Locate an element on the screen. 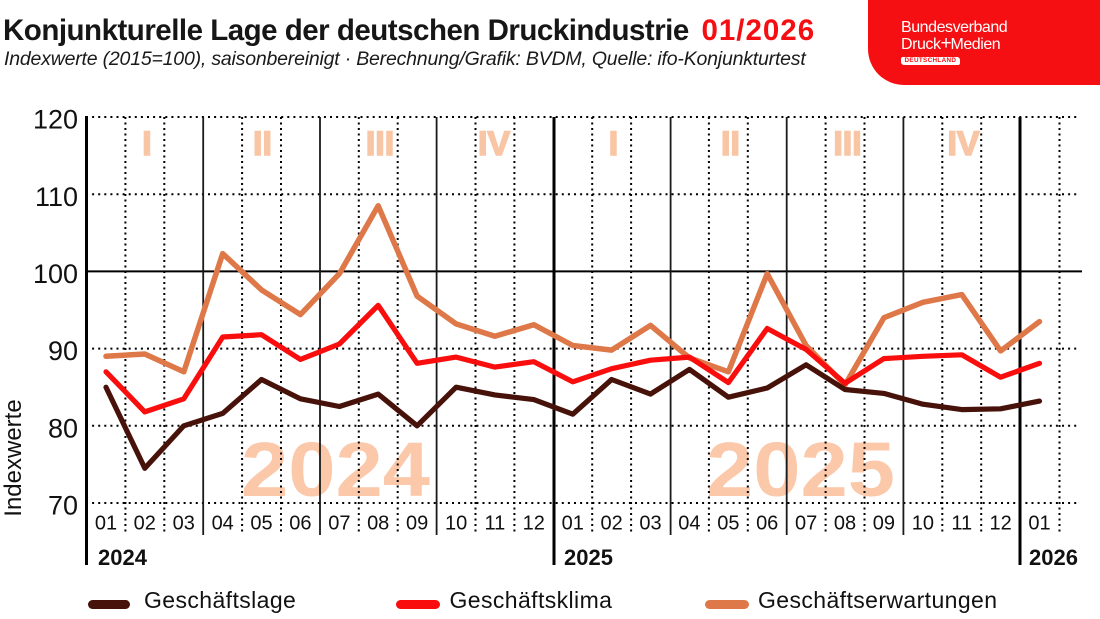  svg-text: 90 is located at coordinates (63, 351).